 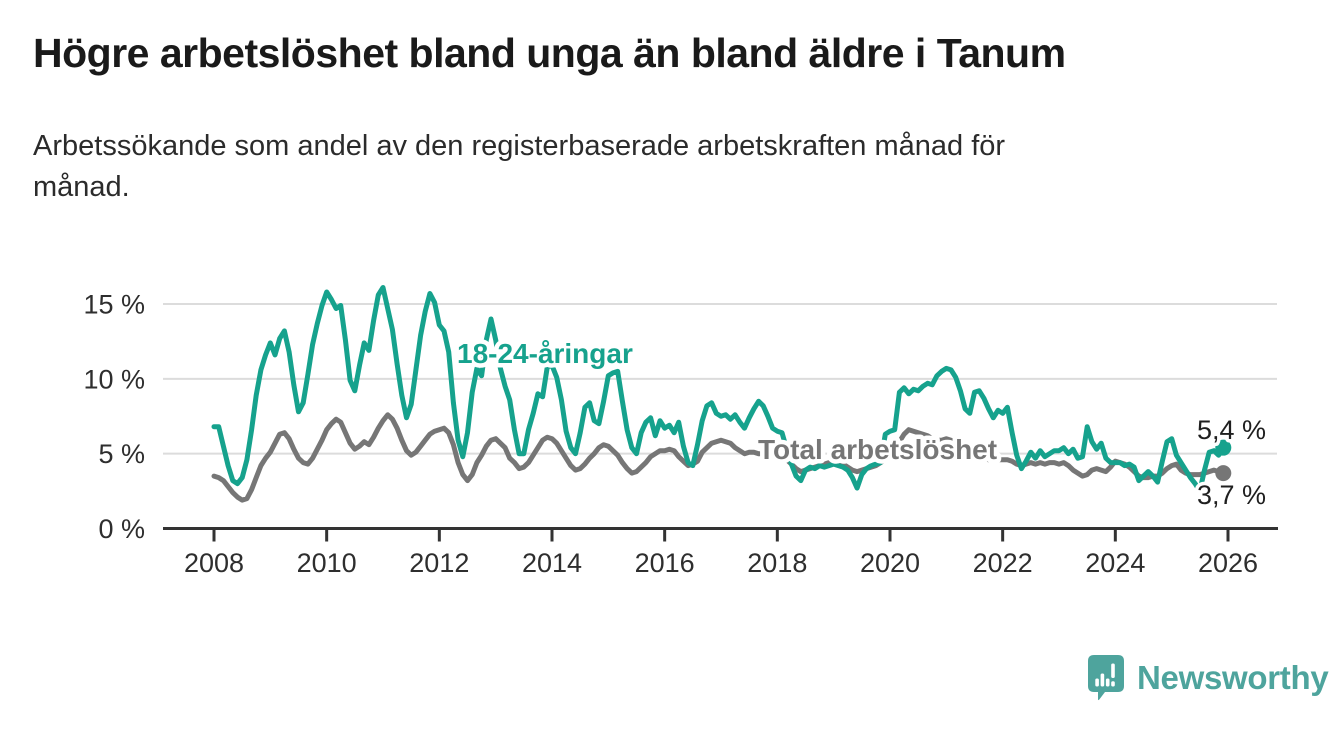 I want to click on y-axis-tick-label: 0 %, so click(x=121, y=529).